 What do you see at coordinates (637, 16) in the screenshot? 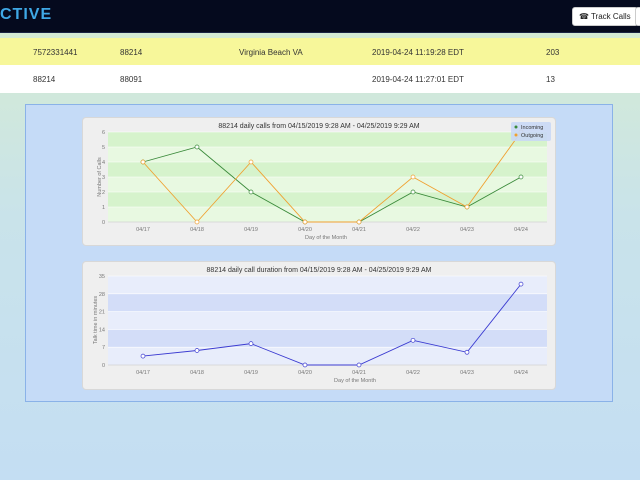
I see `partial-edge-button` at bounding box center [637, 16].